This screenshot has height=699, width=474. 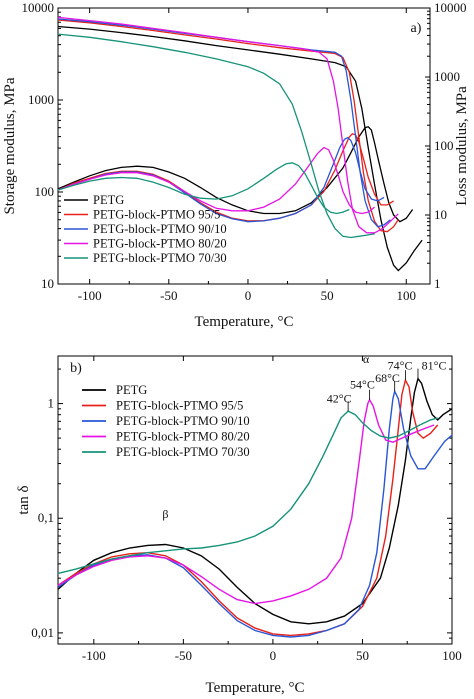 I want to click on y-tick-label: 0,1, so click(x=46, y=517).